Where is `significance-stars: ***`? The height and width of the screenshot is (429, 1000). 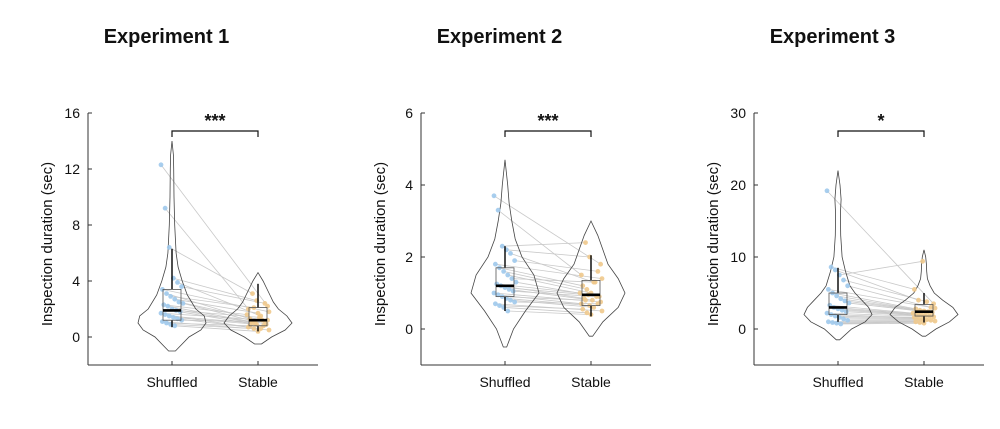
significance-stars: *** is located at coordinates (214, 121).